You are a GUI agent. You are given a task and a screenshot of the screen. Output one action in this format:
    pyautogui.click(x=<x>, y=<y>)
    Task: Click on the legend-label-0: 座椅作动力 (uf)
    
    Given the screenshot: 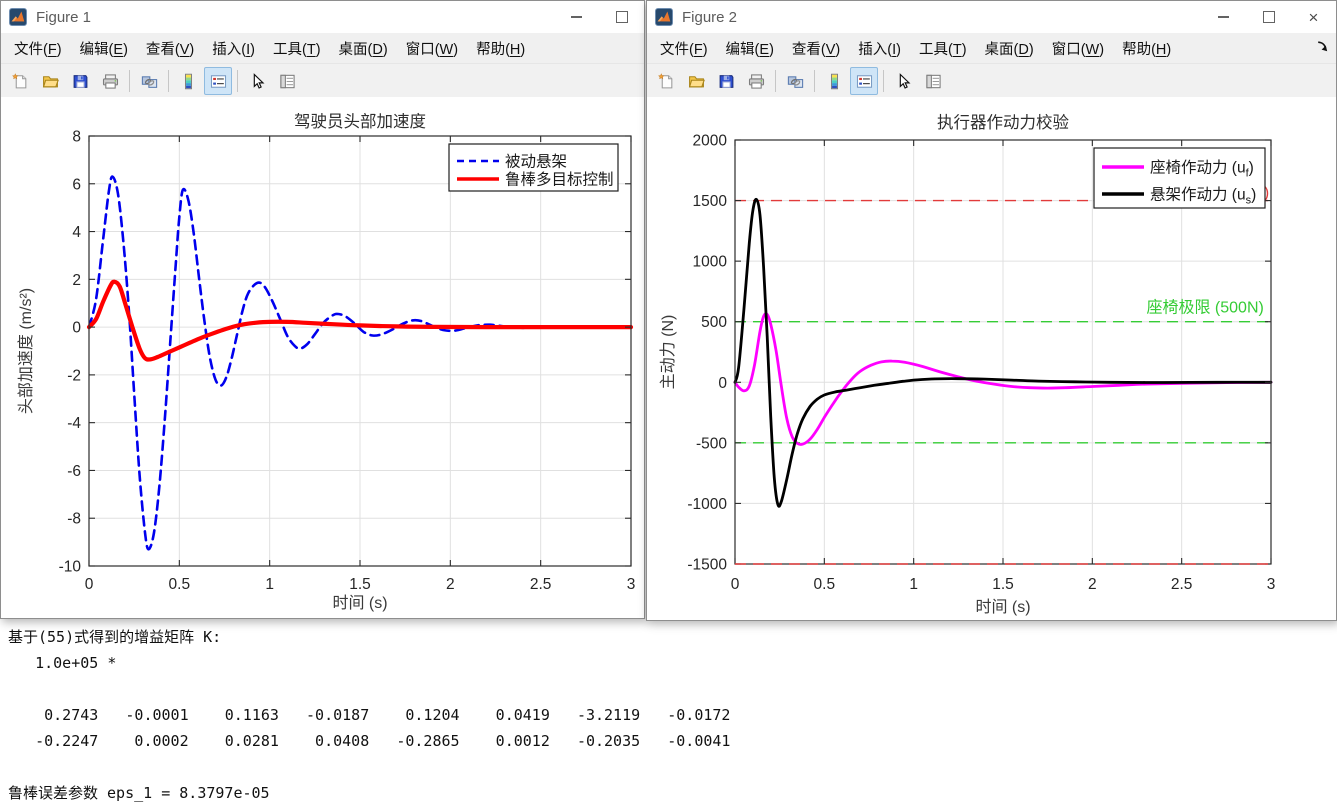 What is the action you would take?
    pyautogui.click(x=1202, y=169)
    